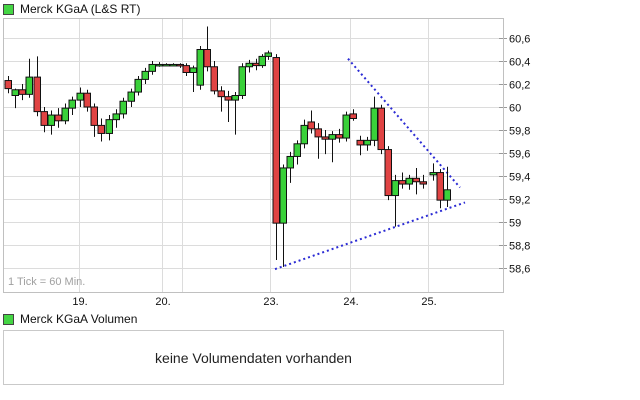 Image resolution: width=640 pixels, height=400 pixels. Describe the element at coordinates (519, 247) in the screenshot. I see `y-axis-label: 58,8` at that location.